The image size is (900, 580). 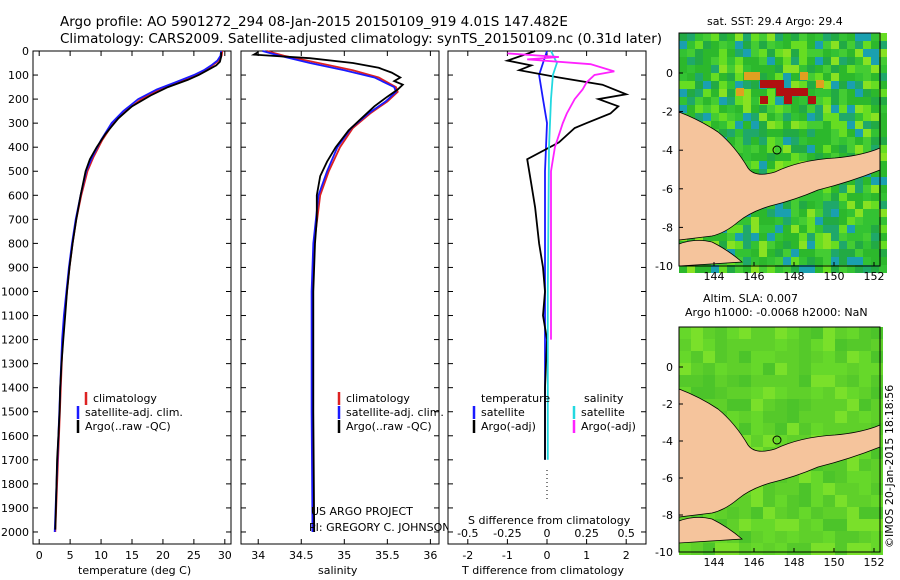 What do you see at coordinates (669, 170) in the screenshot?
I see `sst-map-lat-ticks: 0 -2 -4 -6 -8 -10` at bounding box center [669, 170].